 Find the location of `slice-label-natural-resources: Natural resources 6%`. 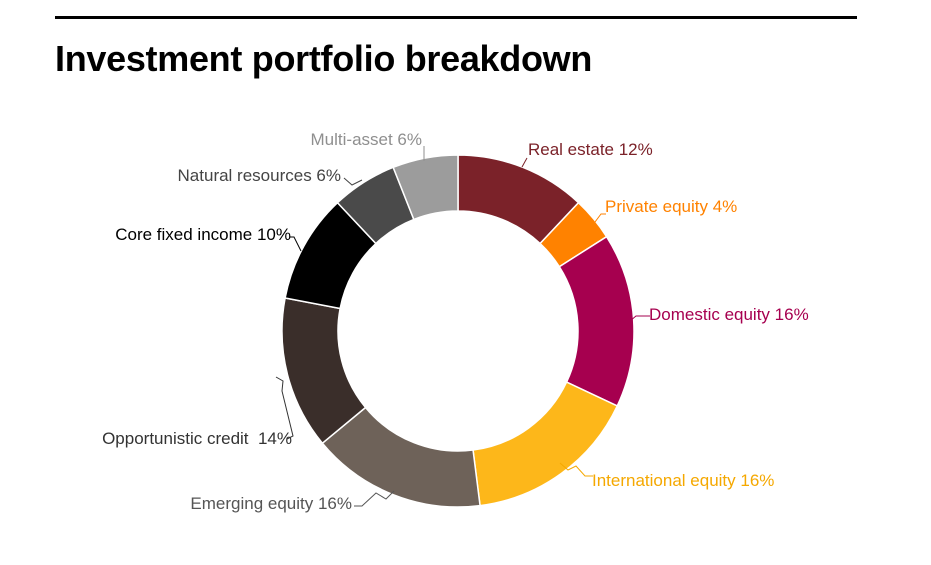

slice-label-natural-resources: Natural resources 6% is located at coordinates (259, 175).